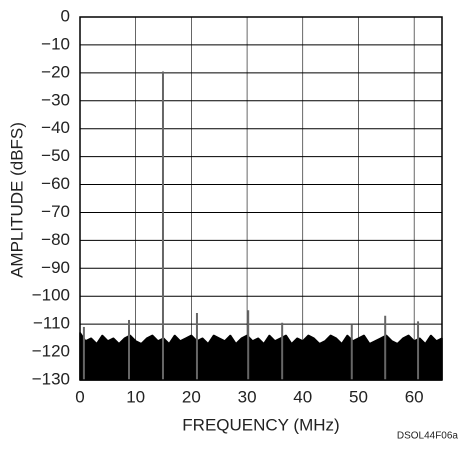 The height and width of the screenshot is (451, 470). What do you see at coordinates (428, 436) in the screenshot?
I see `figure-code: DSOL44F06a` at bounding box center [428, 436].